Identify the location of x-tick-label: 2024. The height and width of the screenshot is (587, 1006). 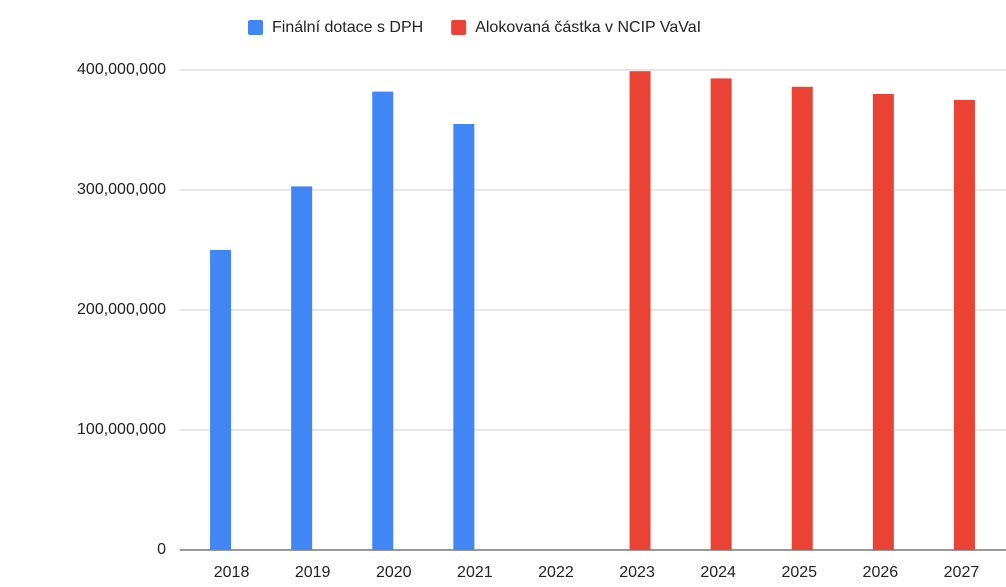
(718, 572).